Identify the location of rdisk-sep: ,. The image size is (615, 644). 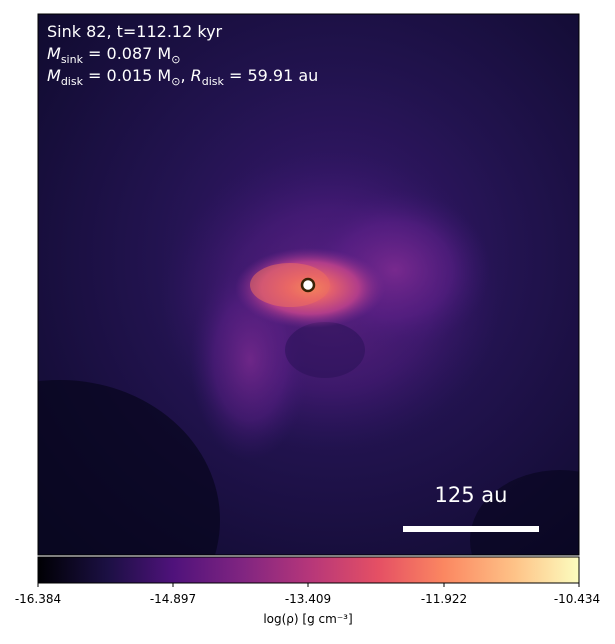
(185, 75).